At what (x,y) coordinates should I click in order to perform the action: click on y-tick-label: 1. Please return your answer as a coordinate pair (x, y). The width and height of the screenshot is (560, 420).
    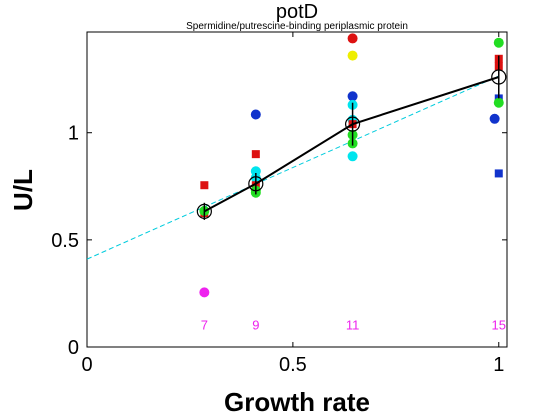
    Looking at the image, I should click on (73, 134).